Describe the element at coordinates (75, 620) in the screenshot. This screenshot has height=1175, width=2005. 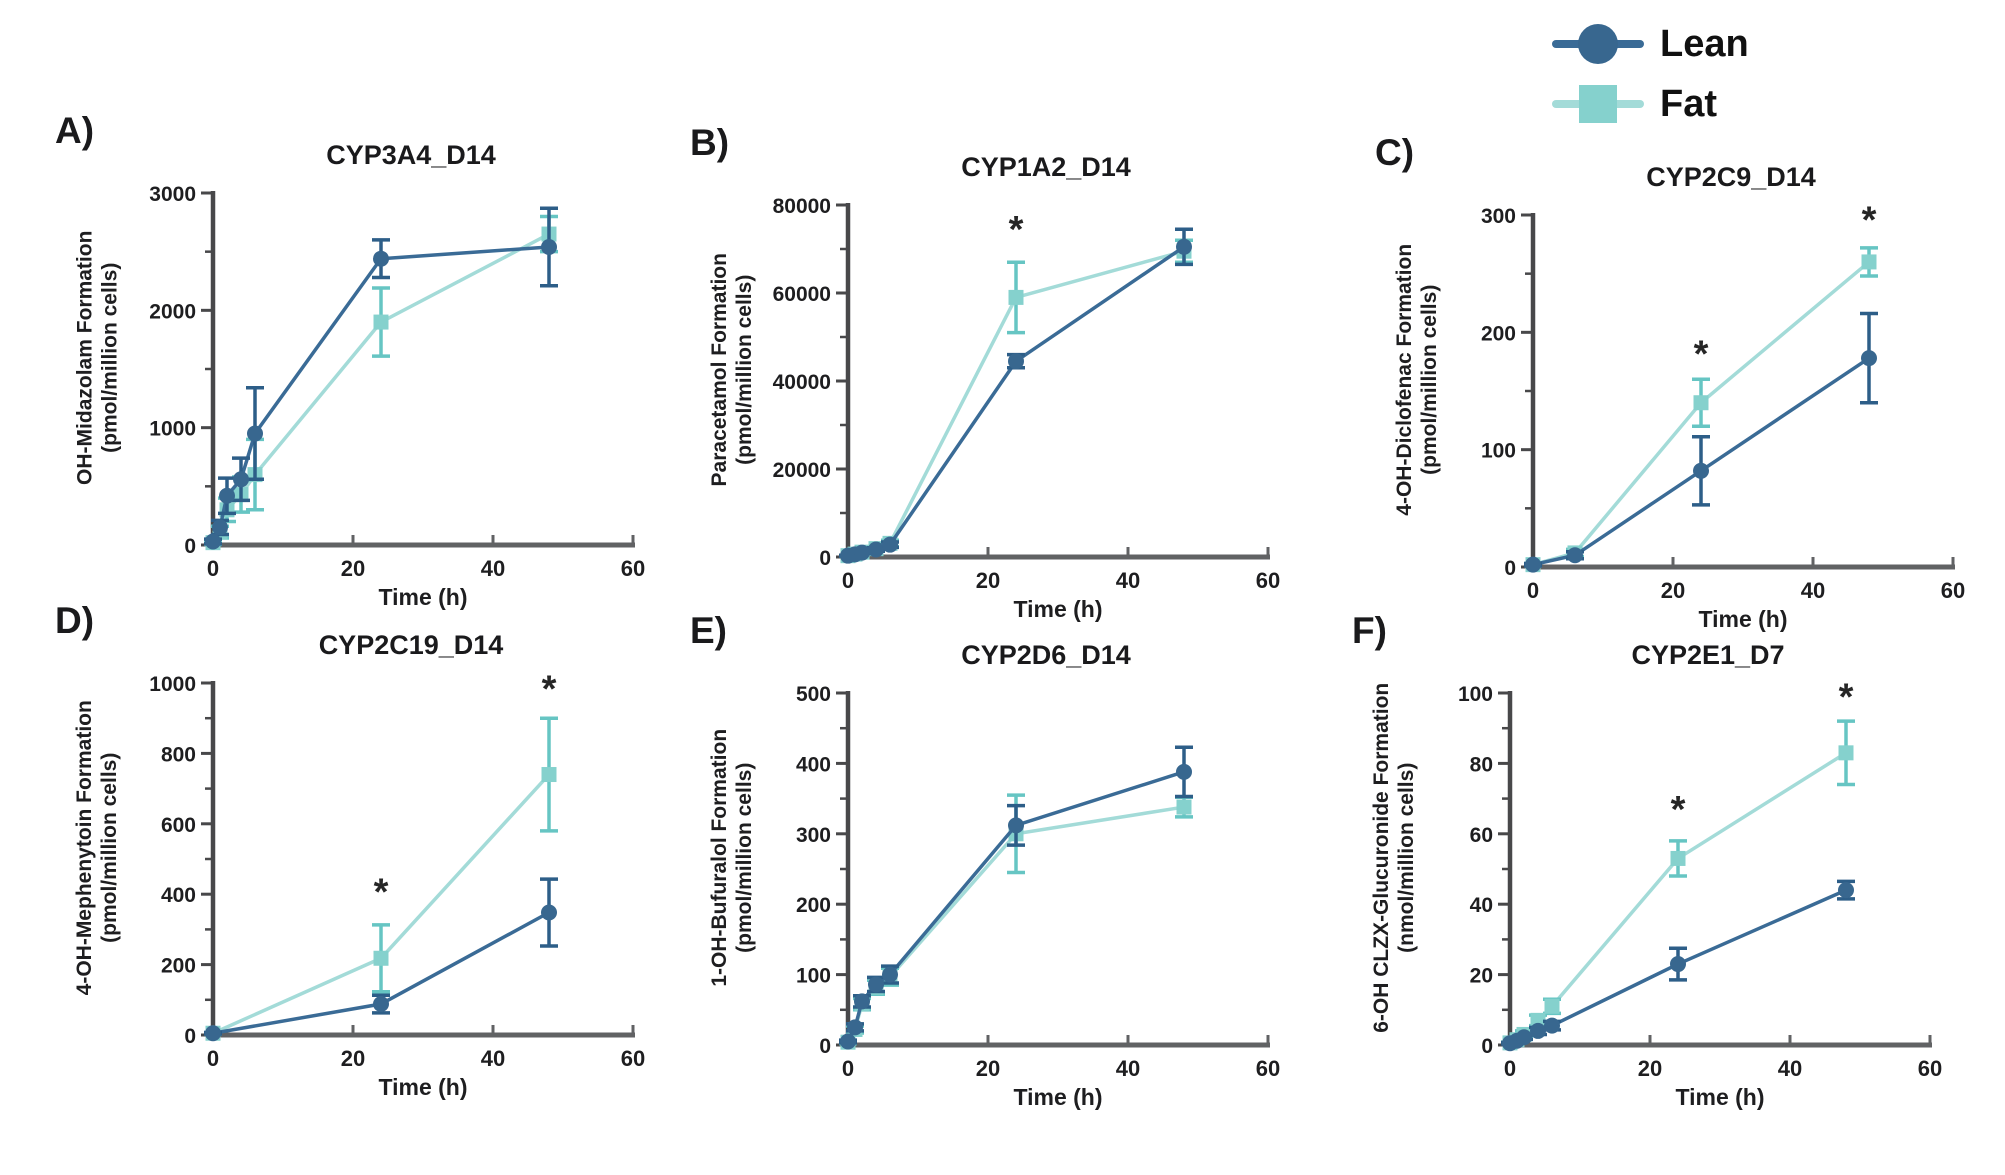
I see `panel-letter-d: D)` at that location.